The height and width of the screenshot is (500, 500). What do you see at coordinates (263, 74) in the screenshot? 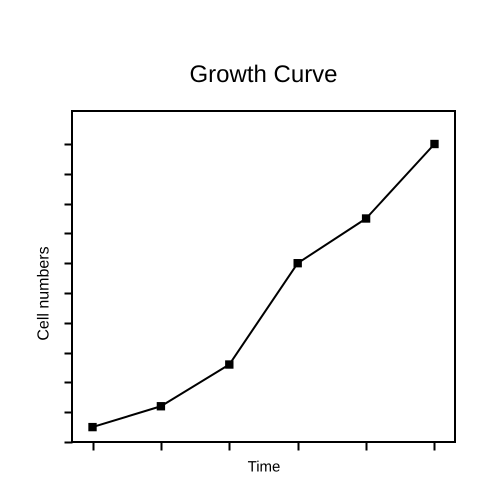
I see `chart-title: Growth Curve` at bounding box center [263, 74].